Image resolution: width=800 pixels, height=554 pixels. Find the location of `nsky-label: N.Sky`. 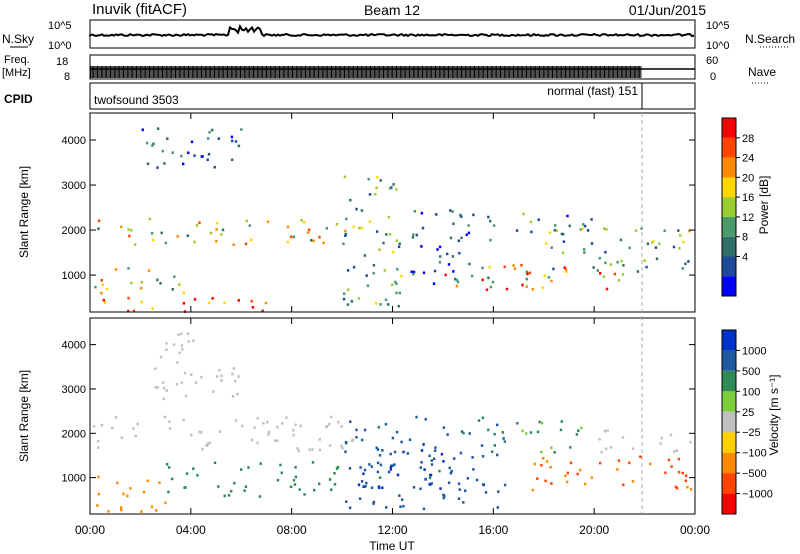

nsky-label: N.Sky is located at coordinates (18, 39).